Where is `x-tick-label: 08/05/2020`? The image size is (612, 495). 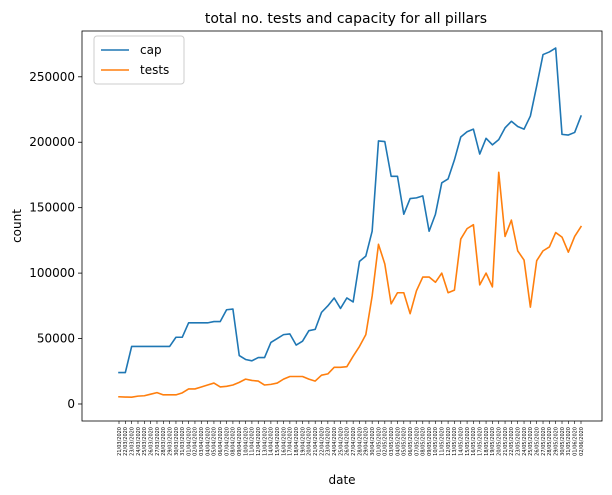
x-tick-label: 08/05/2020 is located at coordinates (424, 441).